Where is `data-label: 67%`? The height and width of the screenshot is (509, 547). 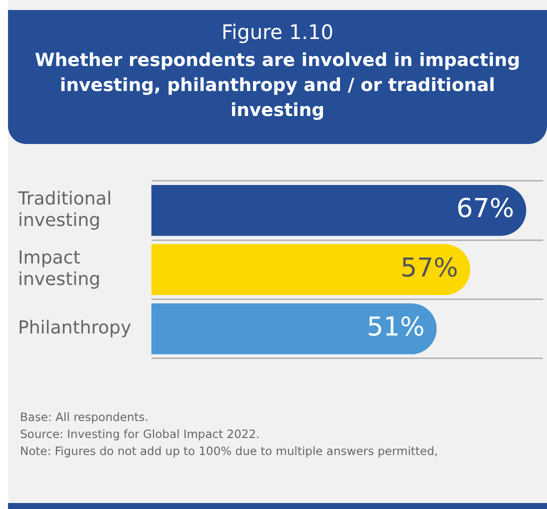
data-label: 67% is located at coordinates (485, 209).